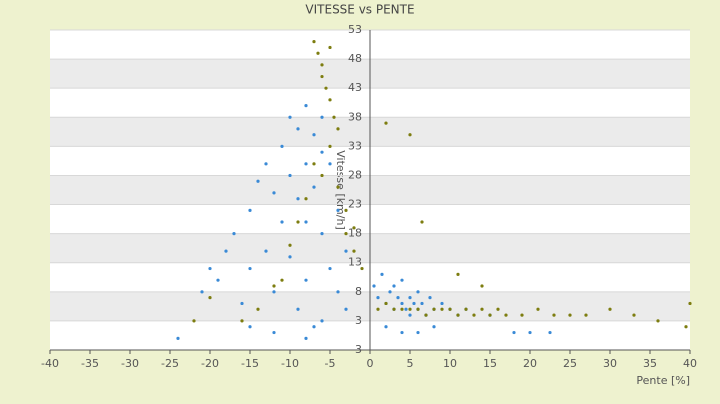 The height and width of the screenshot is (404, 720). I want to click on y-tick-label: 8, so click(358, 291).